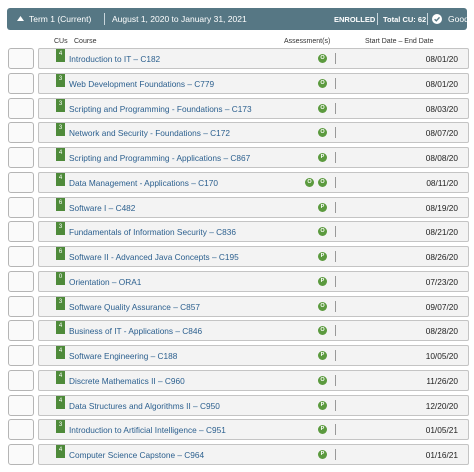 The image size is (474, 472). What do you see at coordinates (405, 19) in the screenshot?
I see `total-cu: Total CU: 62` at bounding box center [405, 19].